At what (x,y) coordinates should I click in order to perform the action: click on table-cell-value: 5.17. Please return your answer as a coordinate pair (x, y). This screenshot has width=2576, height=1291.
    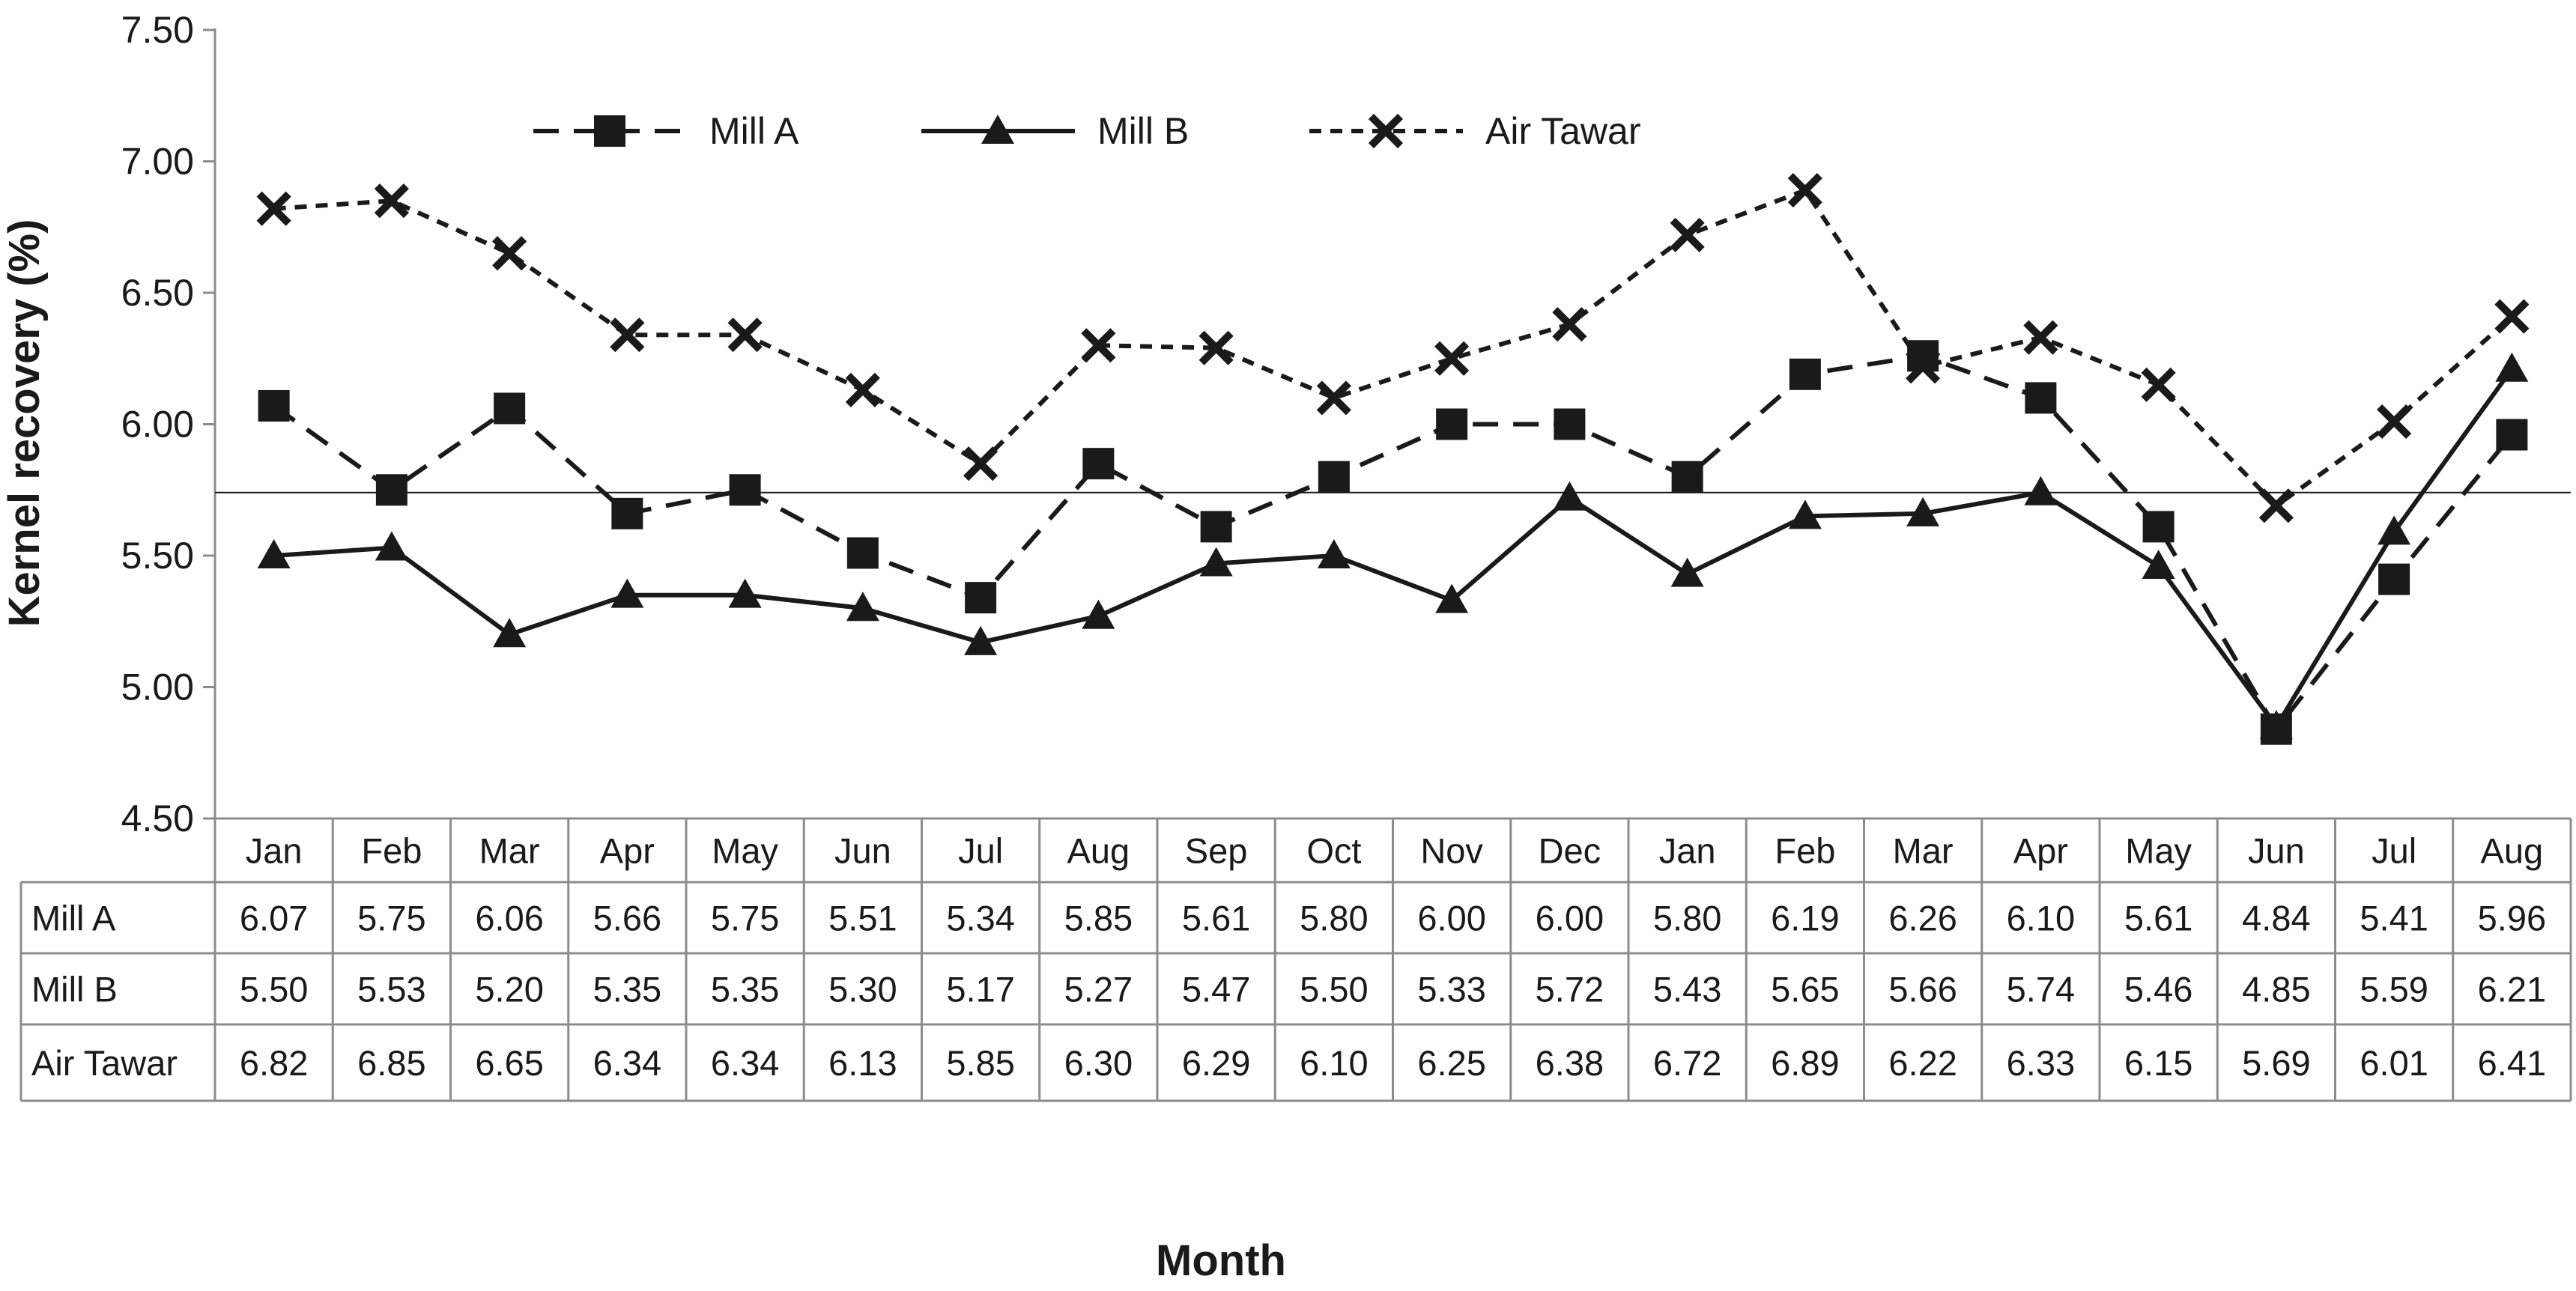
    Looking at the image, I should click on (980, 989).